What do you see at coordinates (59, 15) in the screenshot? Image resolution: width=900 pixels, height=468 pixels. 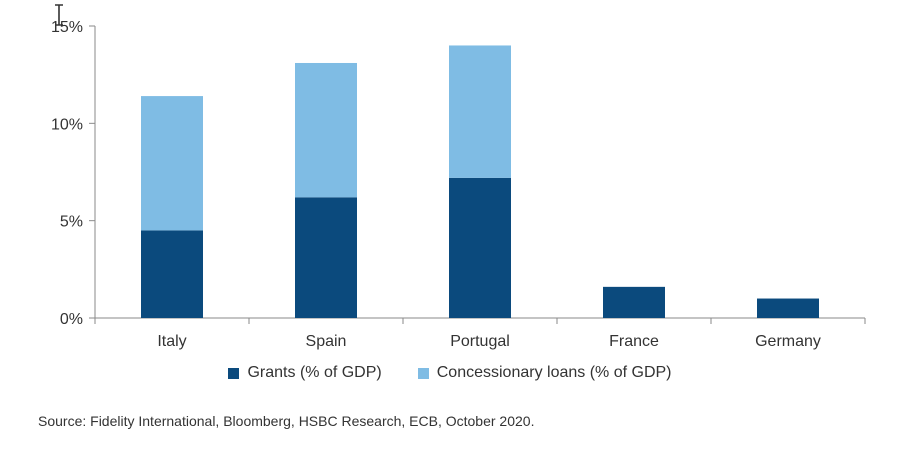 I see `text-cursor-icon` at bounding box center [59, 15].